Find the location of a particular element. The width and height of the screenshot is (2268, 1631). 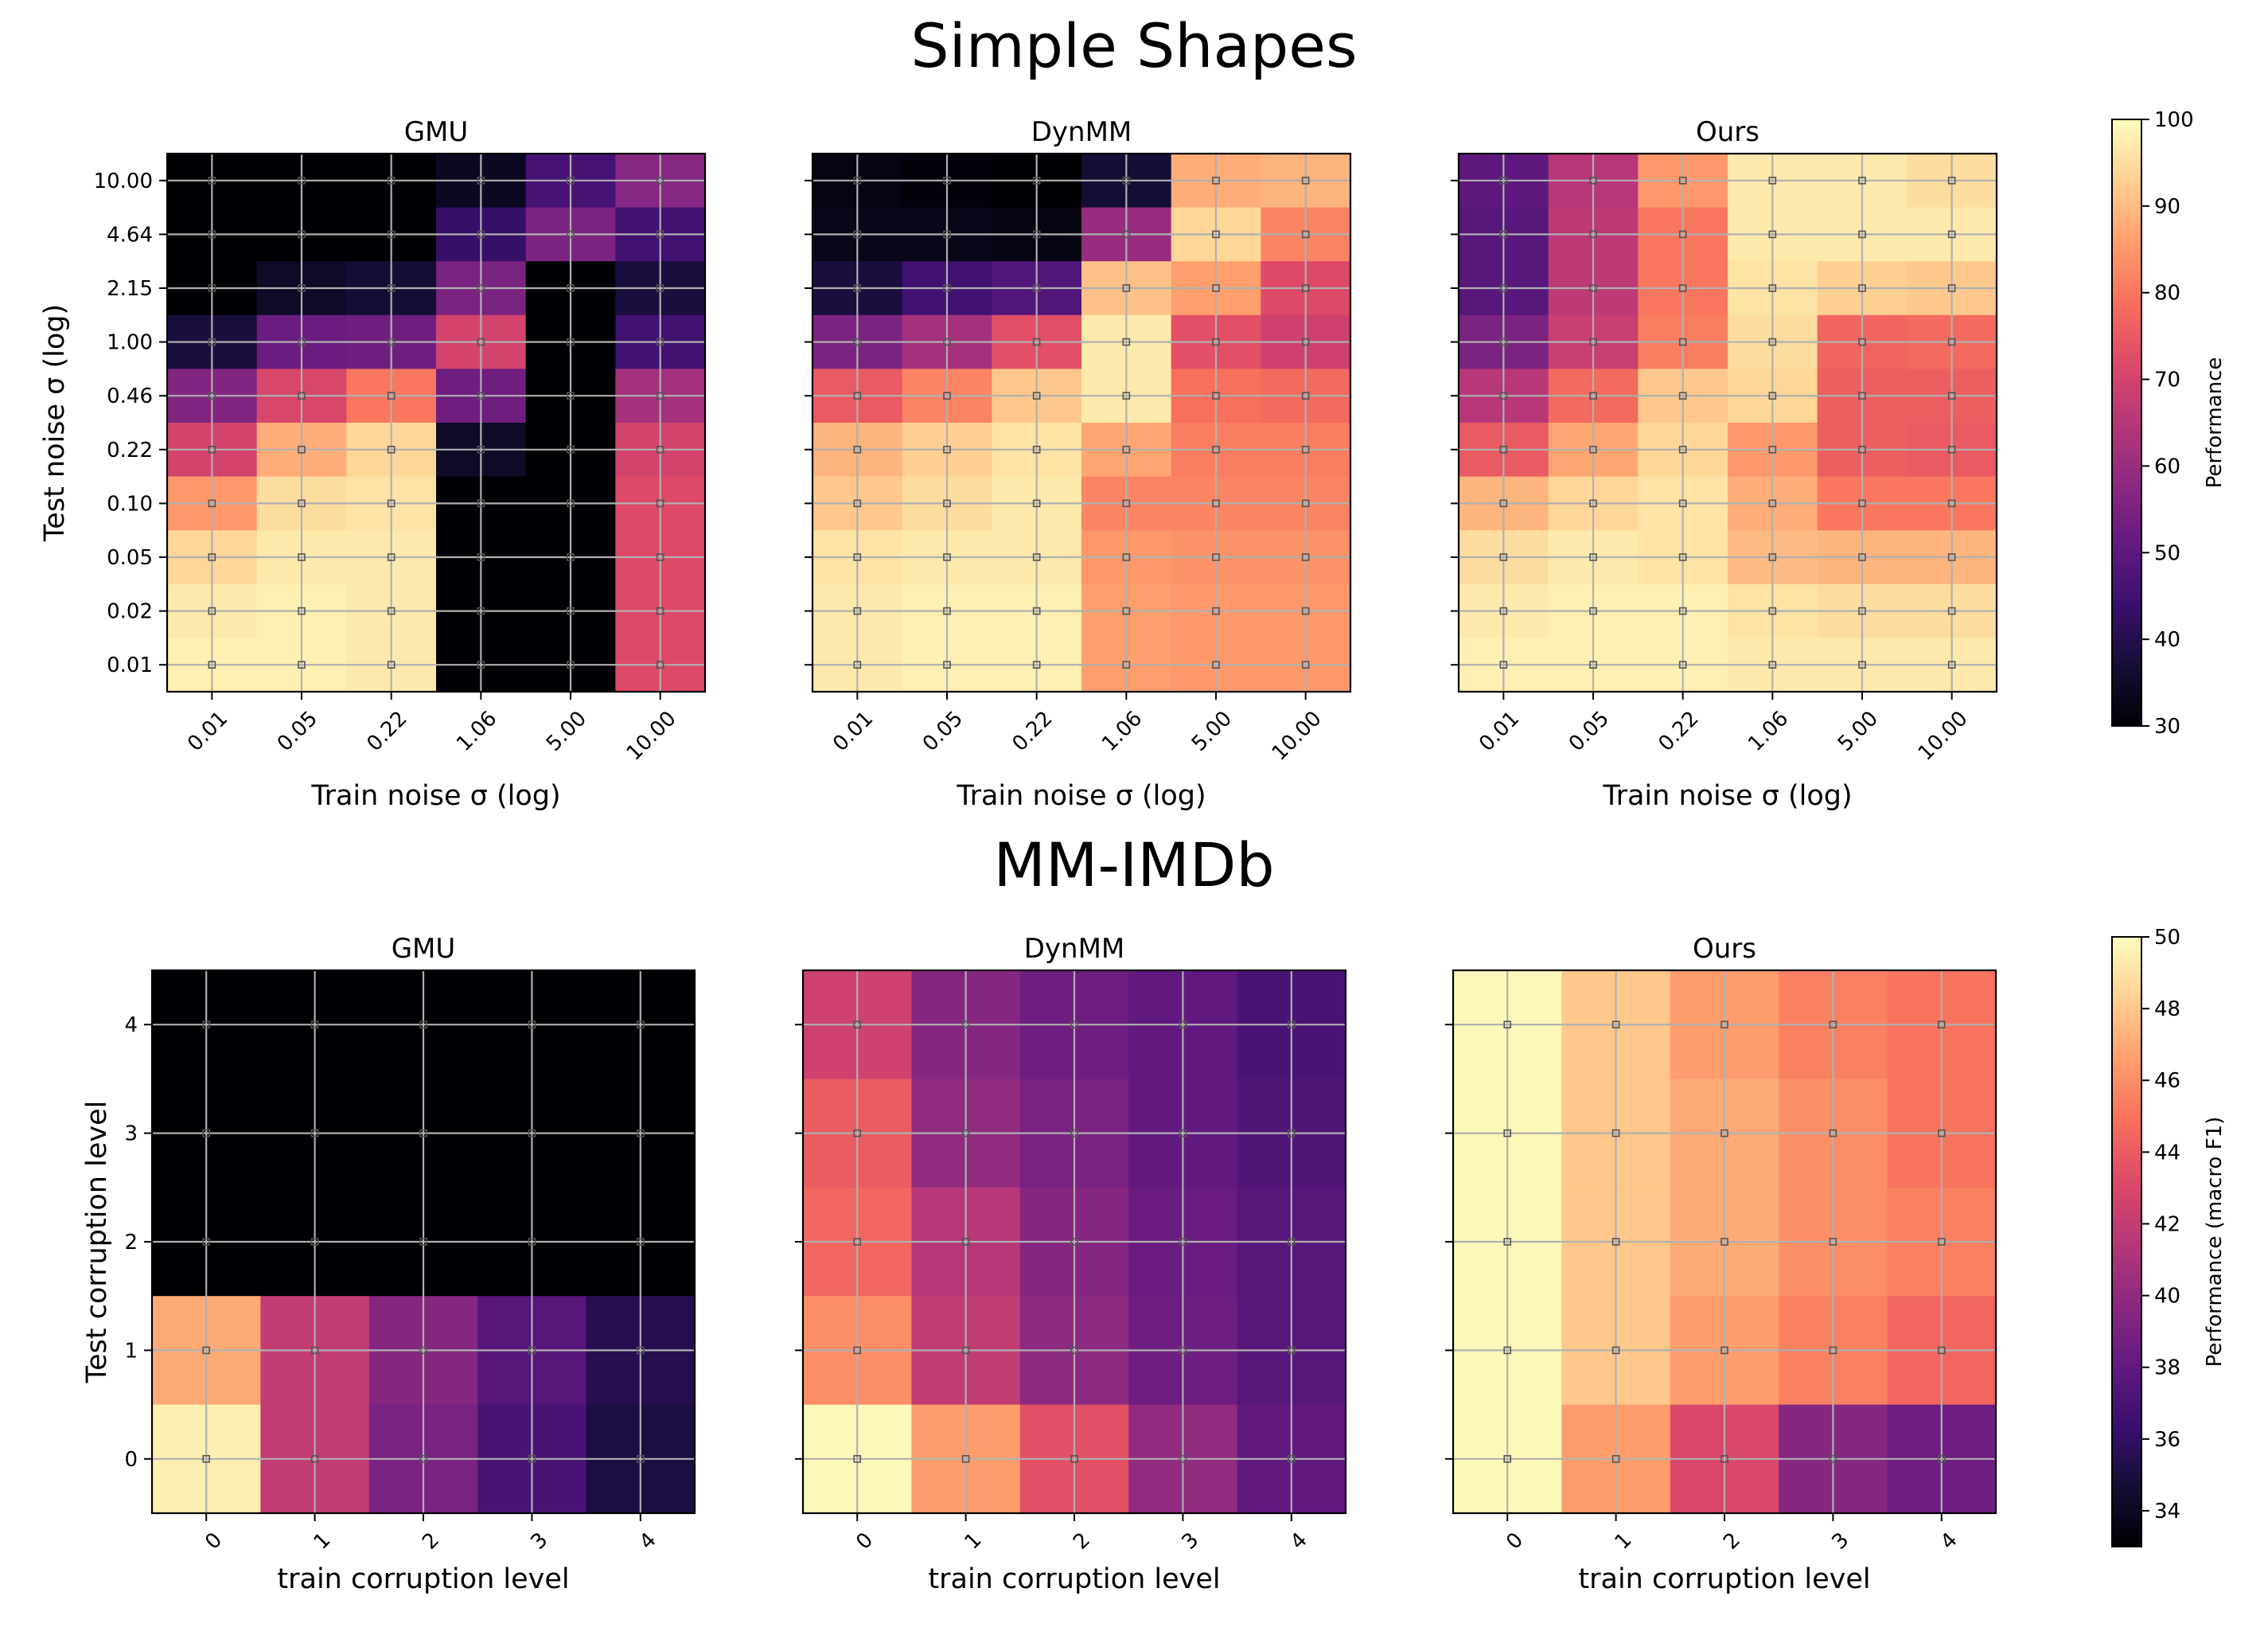

y-tick-label: 10.00 is located at coordinates (123, 181).